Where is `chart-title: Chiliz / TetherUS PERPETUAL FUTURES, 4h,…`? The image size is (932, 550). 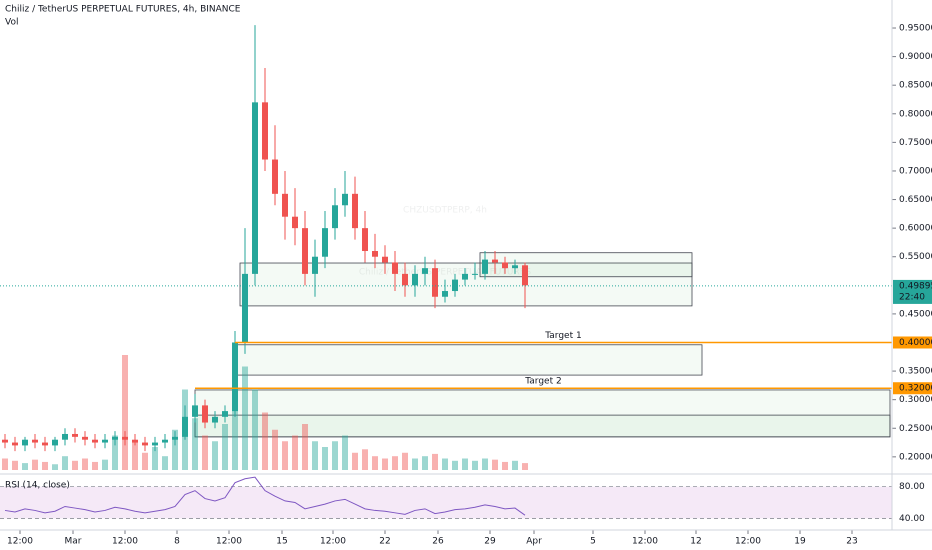
chart-title: Chiliz / TetherUS PERPETUAL FUTURES, 4h,… is located at coordinates (123, 10).